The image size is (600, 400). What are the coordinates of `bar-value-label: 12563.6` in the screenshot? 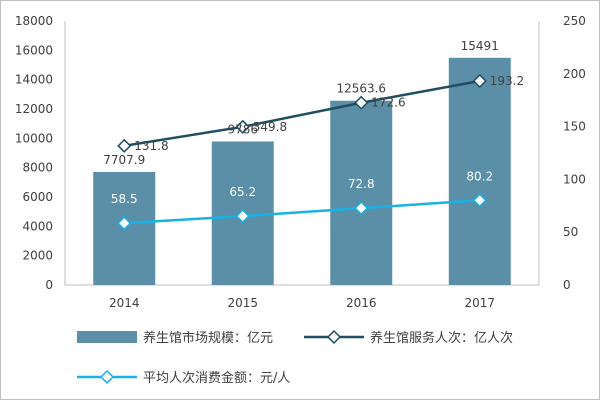 It's located at (361, 89).